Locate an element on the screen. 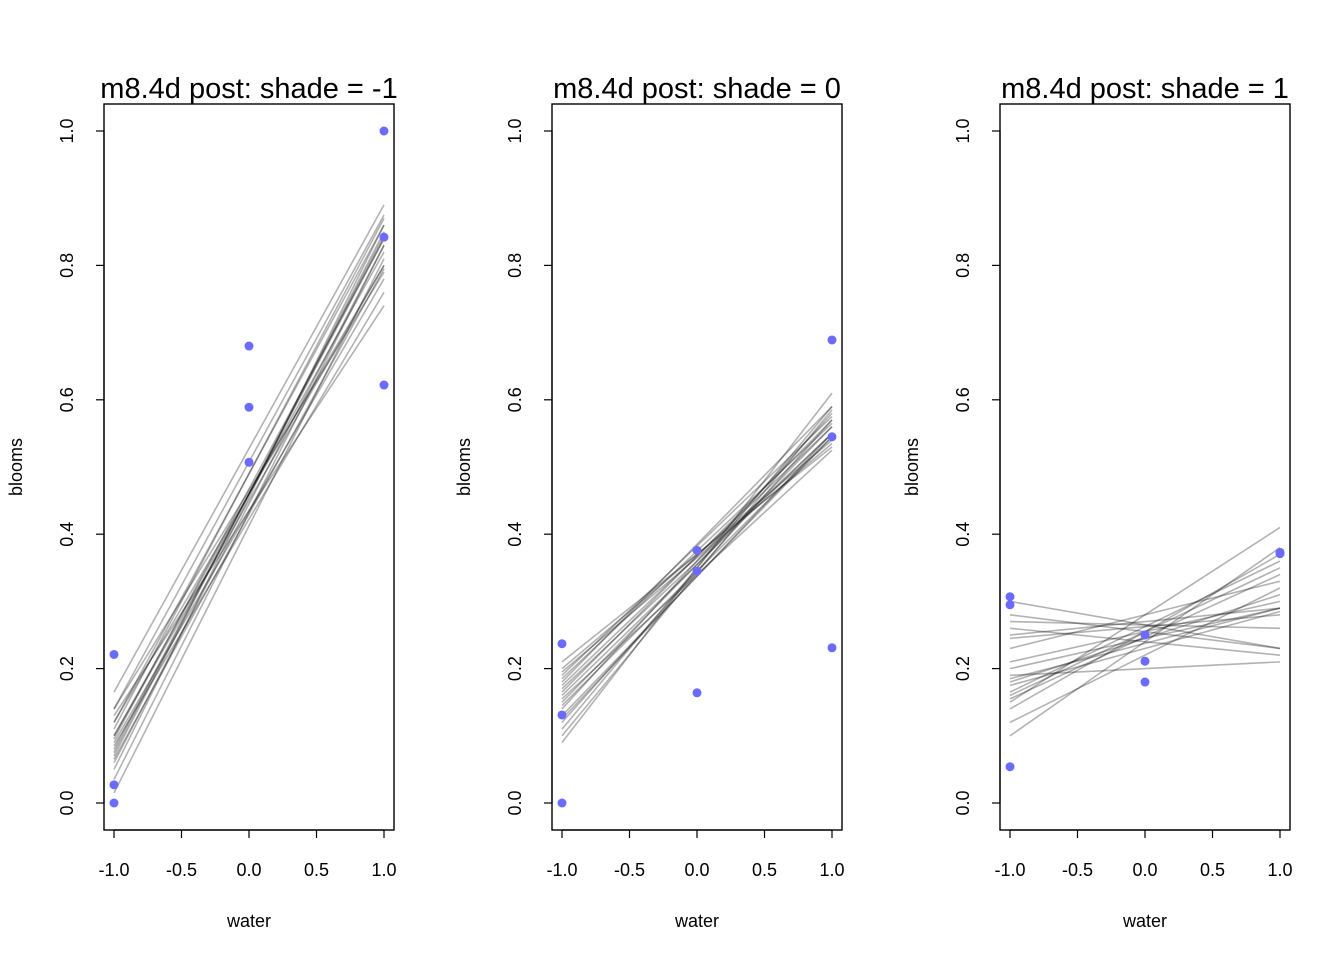 This screenshot has height=960, width=1344. chart-title: m8.4d post: shade = 1 is located at coordinates (1145, 89).